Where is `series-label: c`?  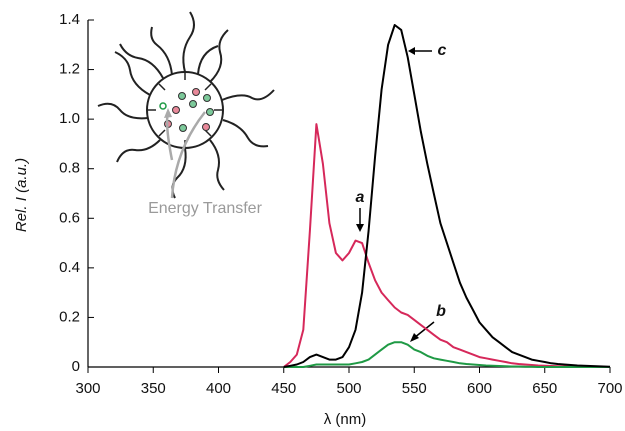 series-label: c is located at coordinates (442, 50).